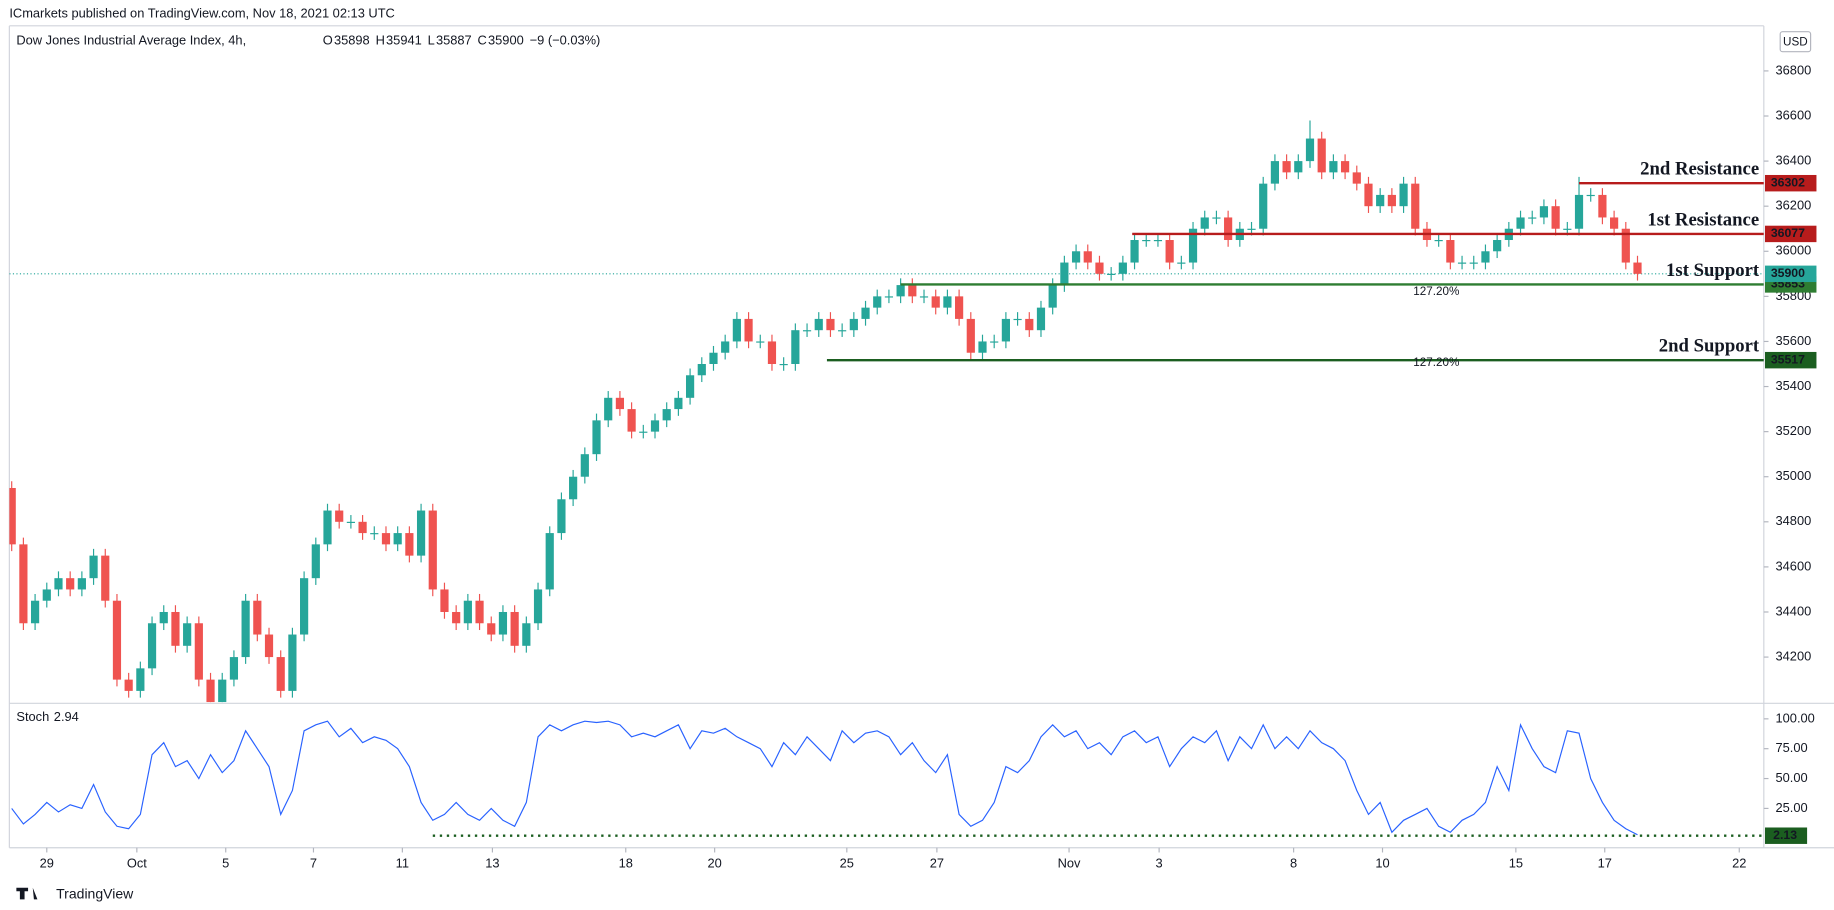  I want to click on x-tick-label: 10, so click(1382, 863).